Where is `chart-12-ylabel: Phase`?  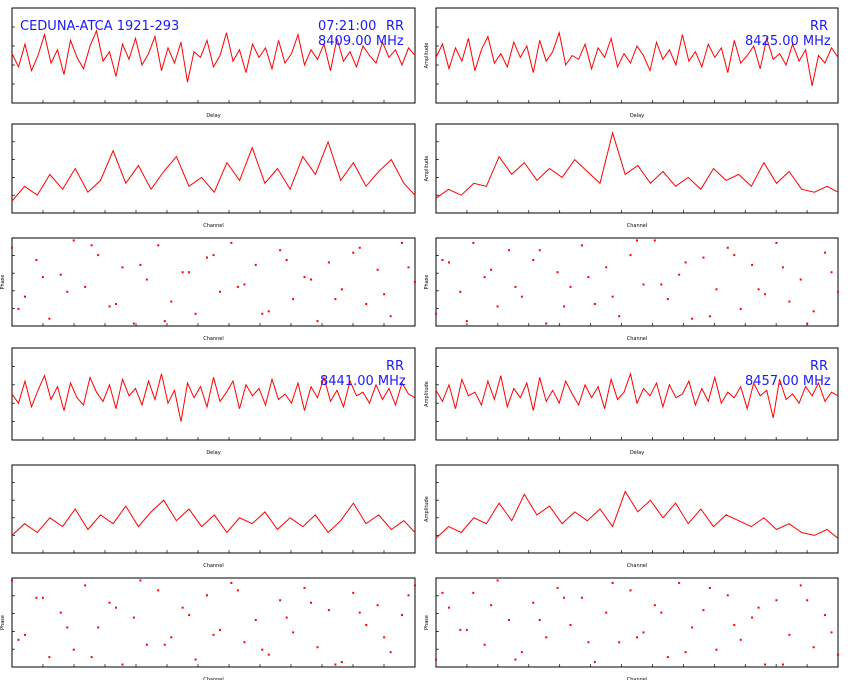 chart-12-ylabel: Phase is located at coordinates (427, 622).